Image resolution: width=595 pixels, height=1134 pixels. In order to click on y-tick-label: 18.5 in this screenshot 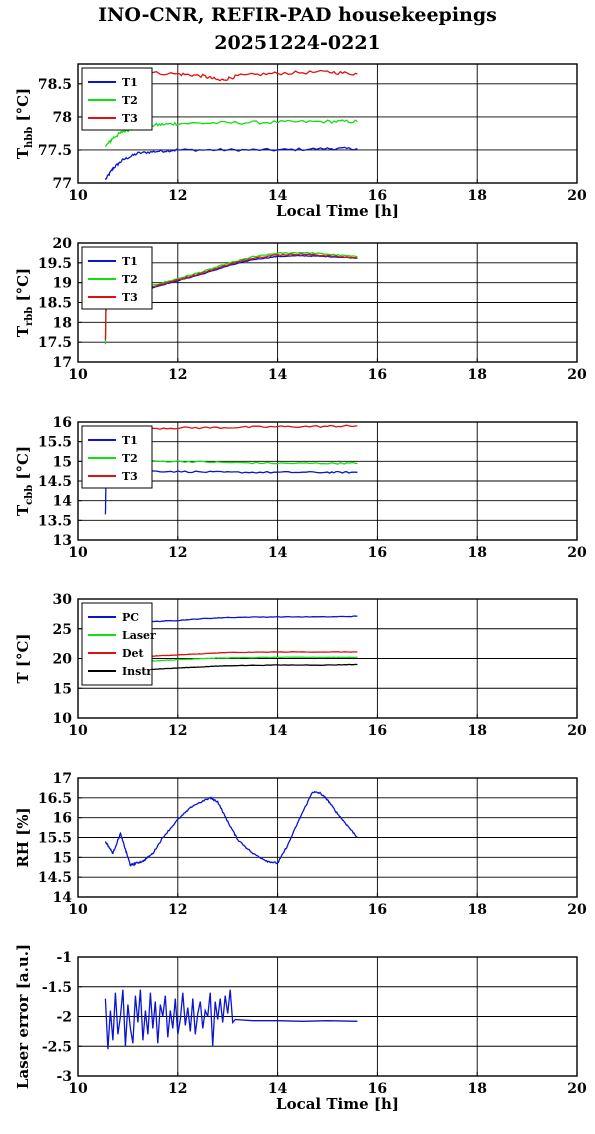, I will do `click(55, 304)`.